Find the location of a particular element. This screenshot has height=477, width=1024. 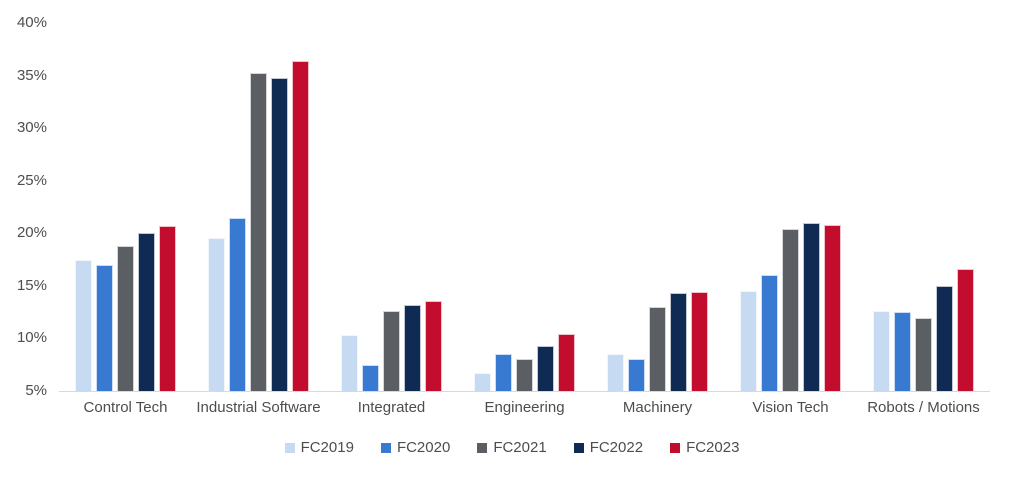

legend-item-fc2023: FC2023 is located at coordinates (704, 447).